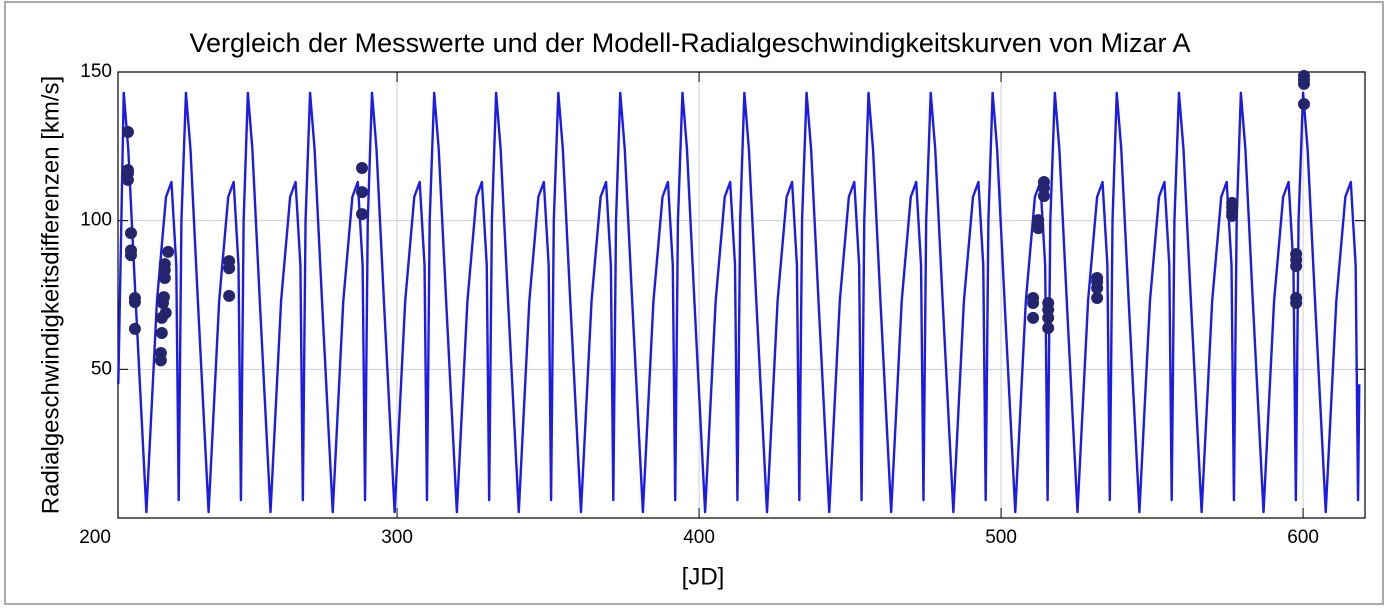 The image size is (1388, 608). Describe the element at coordinates (1001, 537) in the screenshot. I see `x-tick-label: 500` at that location.